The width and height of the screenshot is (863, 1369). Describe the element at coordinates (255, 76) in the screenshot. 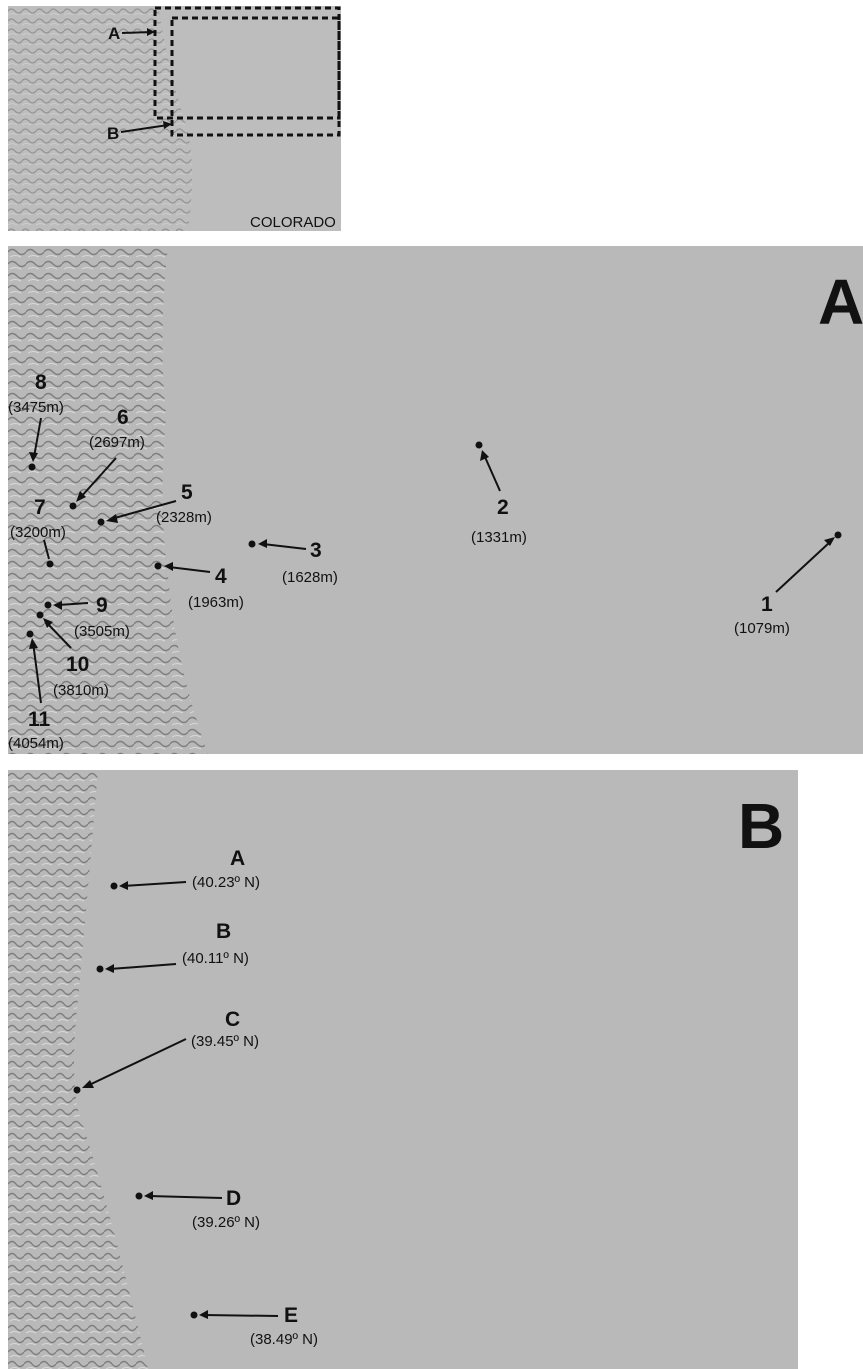

I see `inset-box-b` at that location.